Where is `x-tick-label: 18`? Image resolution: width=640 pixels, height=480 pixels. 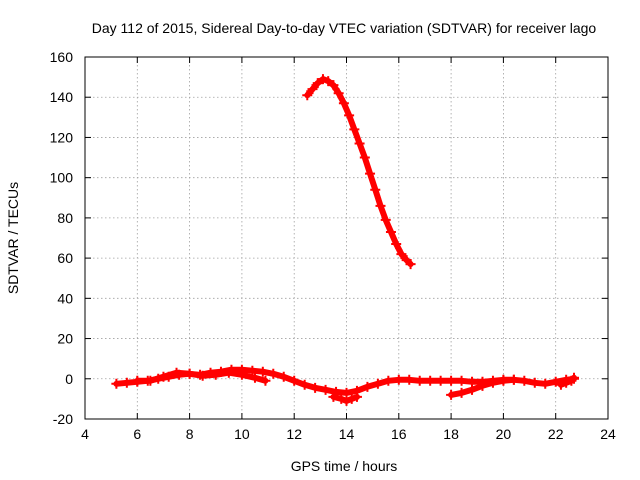 x-tick-label: 18 is located at coordinates (451, 434).